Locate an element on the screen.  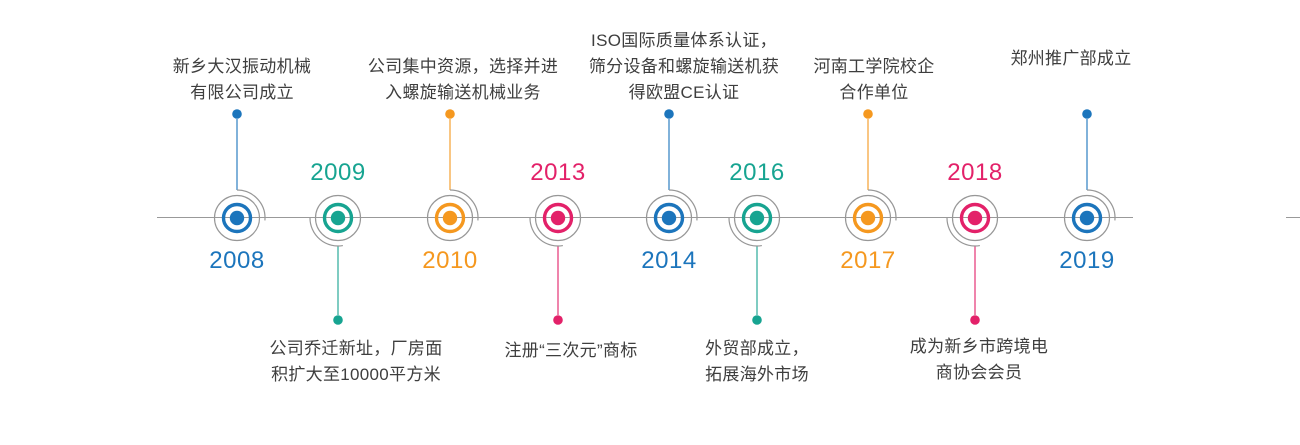
event-caption: 公司乔迁新址，厂房面 积扩大至10000平方米 is located at coordinates (356, 361).